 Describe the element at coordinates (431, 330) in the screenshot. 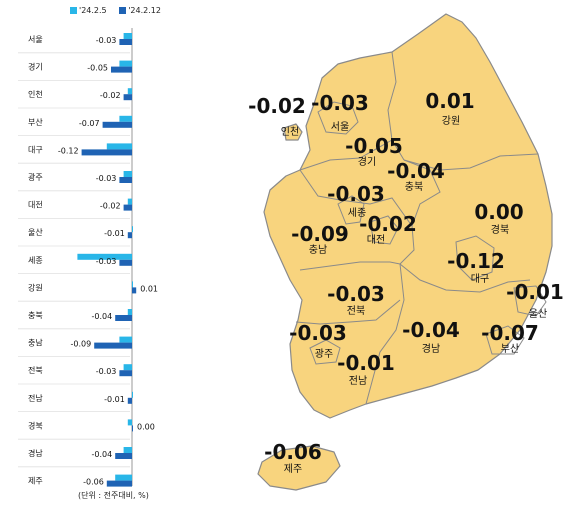

I see `map-value-gyeongnam: -0.04` at that location.